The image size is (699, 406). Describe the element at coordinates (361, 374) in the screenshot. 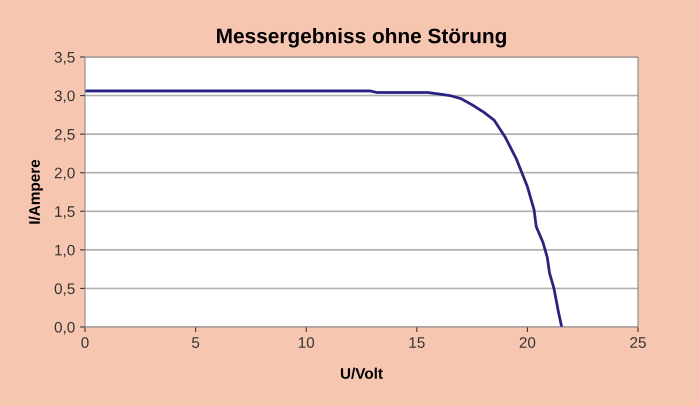

I see `x-axis-title: U/Volt` at that location.